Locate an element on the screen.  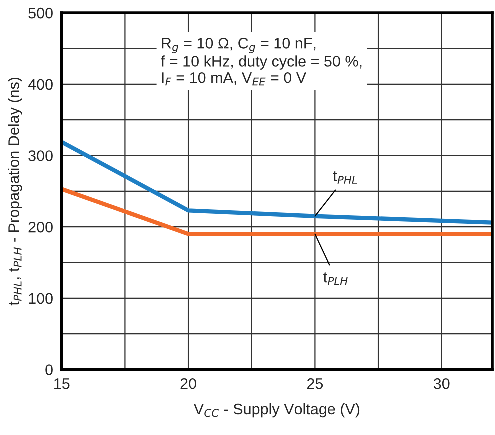
text: t$_{PLH}$ is located at coordinates (336, 279).